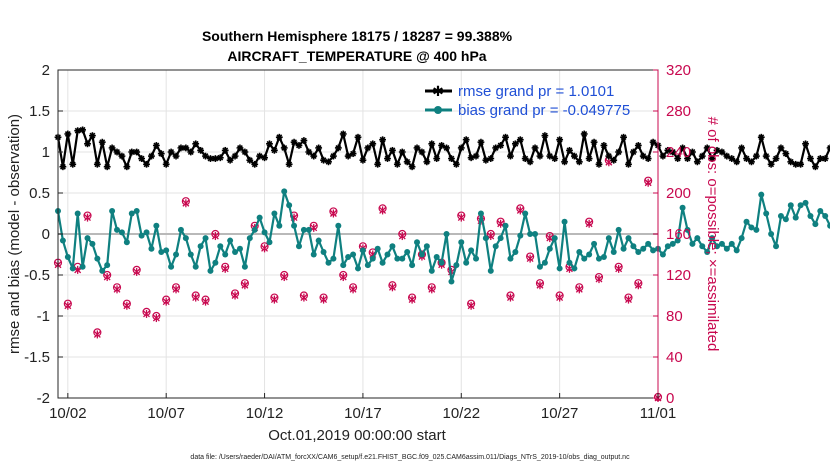 The width and height of the screenshot is (830, 470). Describe the element at coordinates (265, 413) in the screenshot. I see `x-tick-label: 10/12` at that location.